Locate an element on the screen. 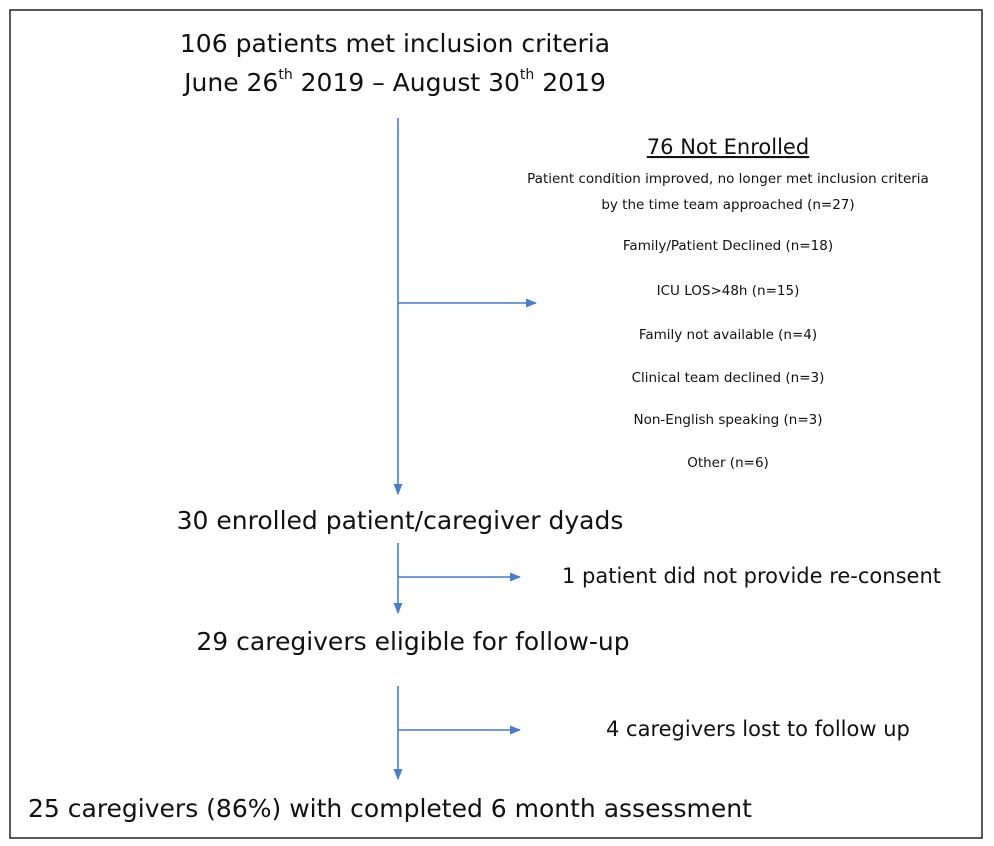 This screenshot has height=846, width=994. exclusion-note: 4 caregivers lost to follow up is located at coordinates (758, 729).